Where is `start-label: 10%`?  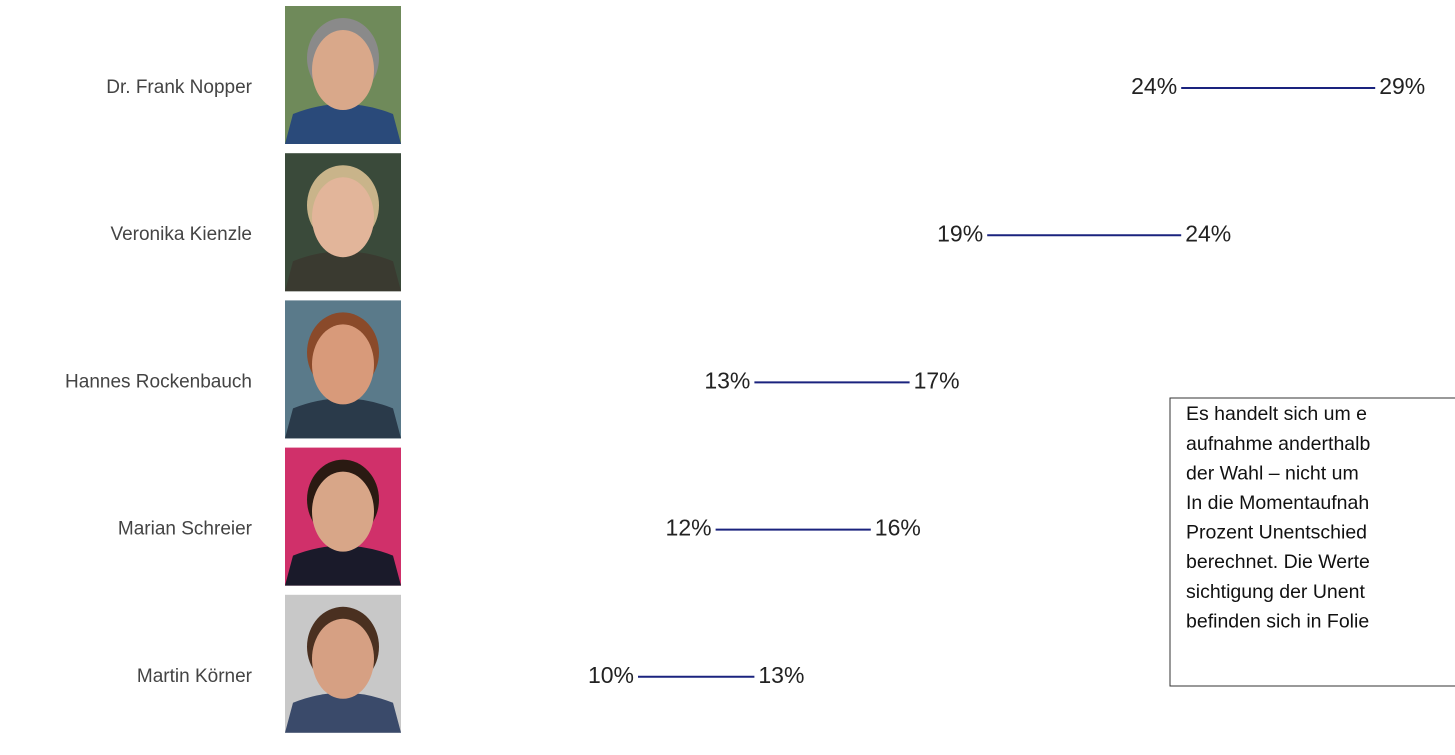
start-label: 10% is located at coordinates (611, 675).